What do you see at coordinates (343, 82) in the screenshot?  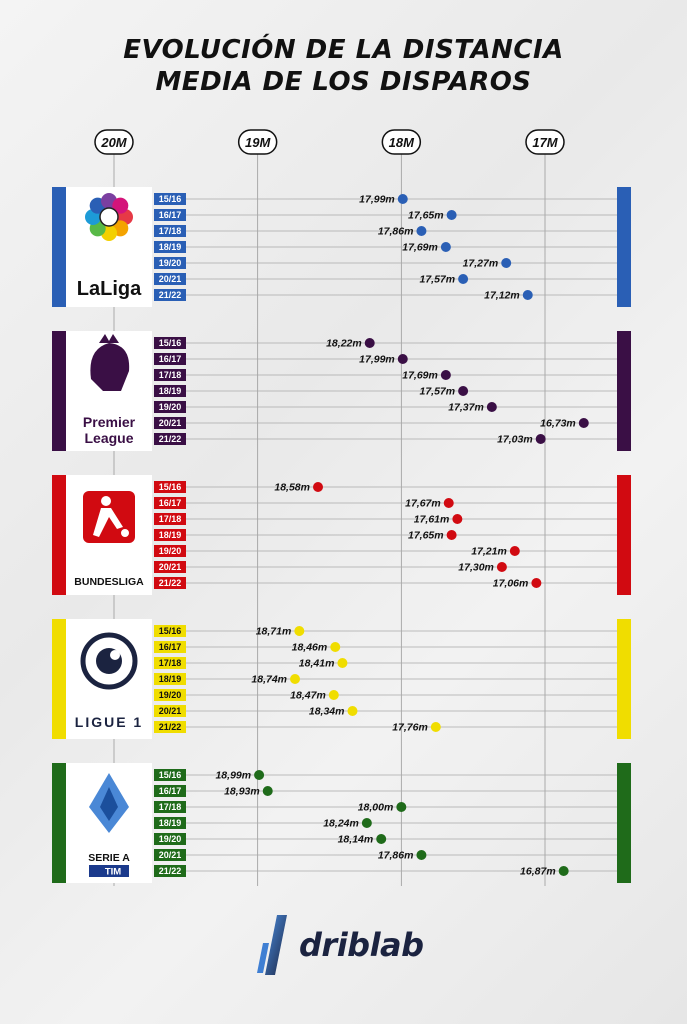 I see `chart-title-line-2: MEDIA DE LOS DISPAROS` at bounding box center [343, 82].